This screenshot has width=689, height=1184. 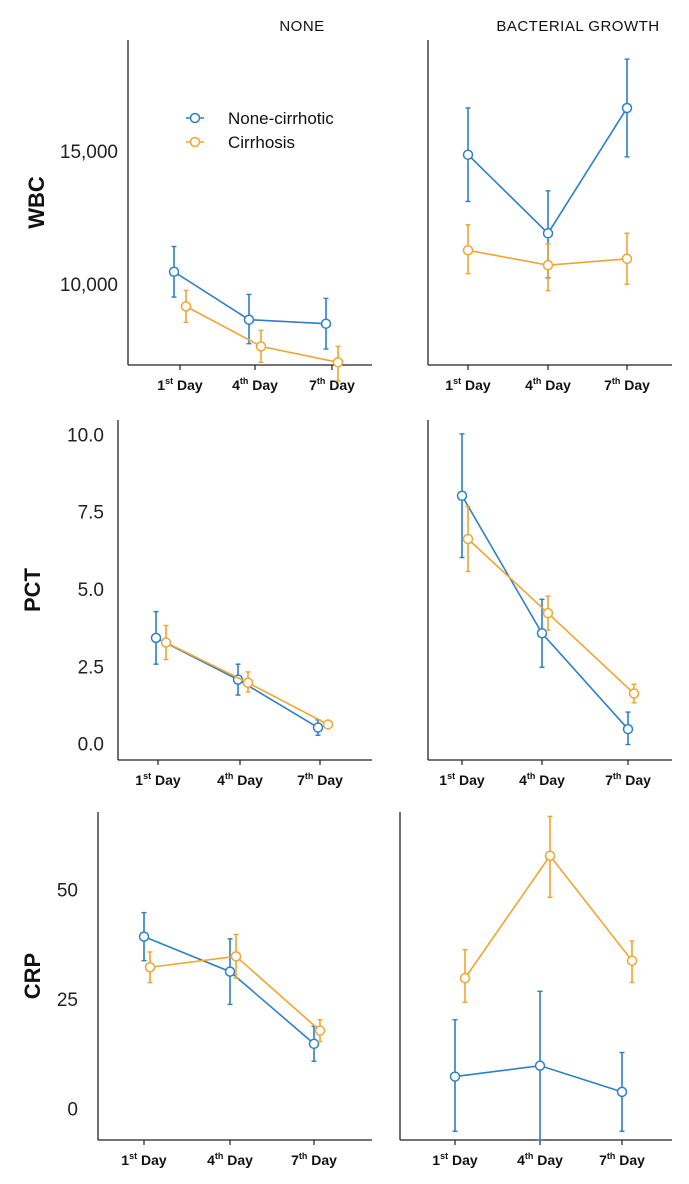 I want to click on y-tick-label: 10,000, so click(x=89, y=285).